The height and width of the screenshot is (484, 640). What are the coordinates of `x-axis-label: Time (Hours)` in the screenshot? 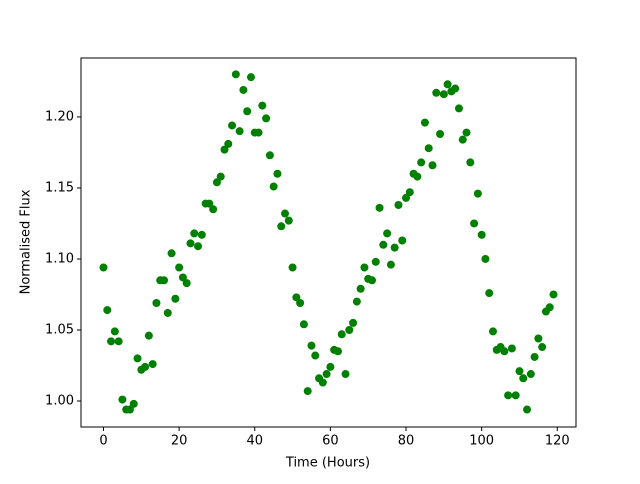 It's located at (327, 463).